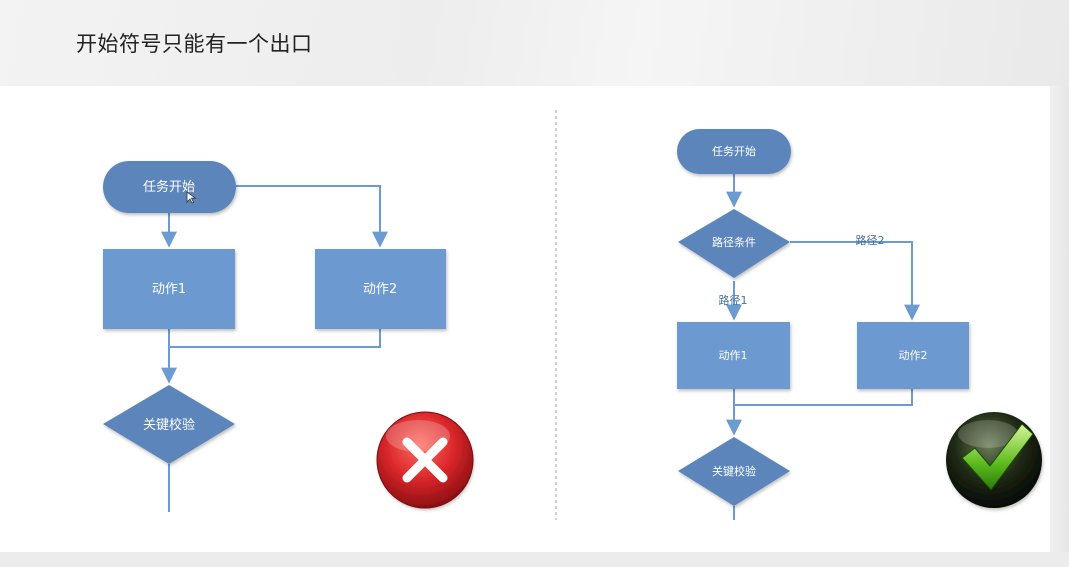  Describe the element at coordinates (733, 300) in the screenshot. I see `path1-label: 路径1` at that location.